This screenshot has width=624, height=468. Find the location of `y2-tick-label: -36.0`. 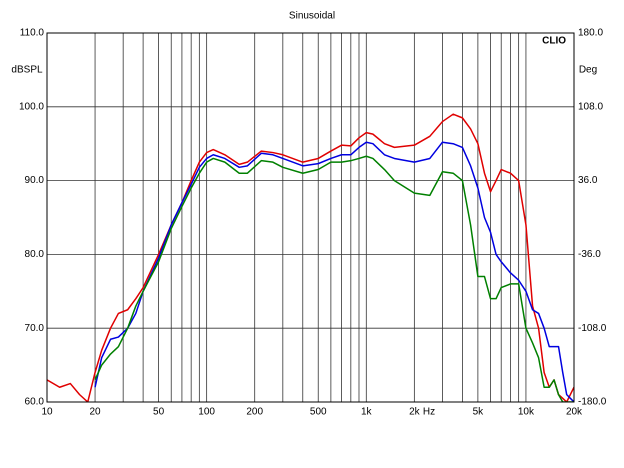

y2-tick-label: -36.0 is located at coordinates (589, 254).